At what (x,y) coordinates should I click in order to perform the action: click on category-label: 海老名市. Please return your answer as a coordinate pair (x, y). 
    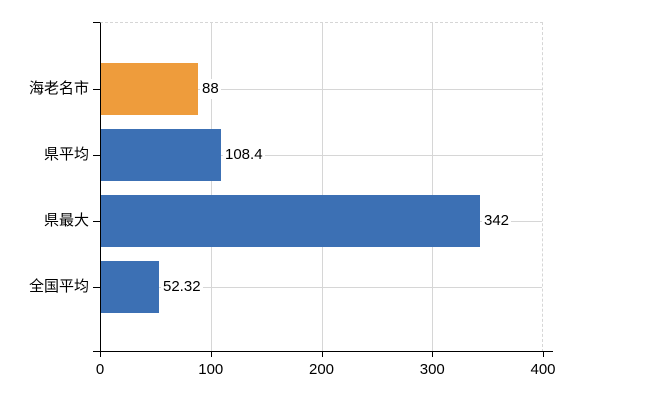
    Looking at the image, I should click on (58, 88).